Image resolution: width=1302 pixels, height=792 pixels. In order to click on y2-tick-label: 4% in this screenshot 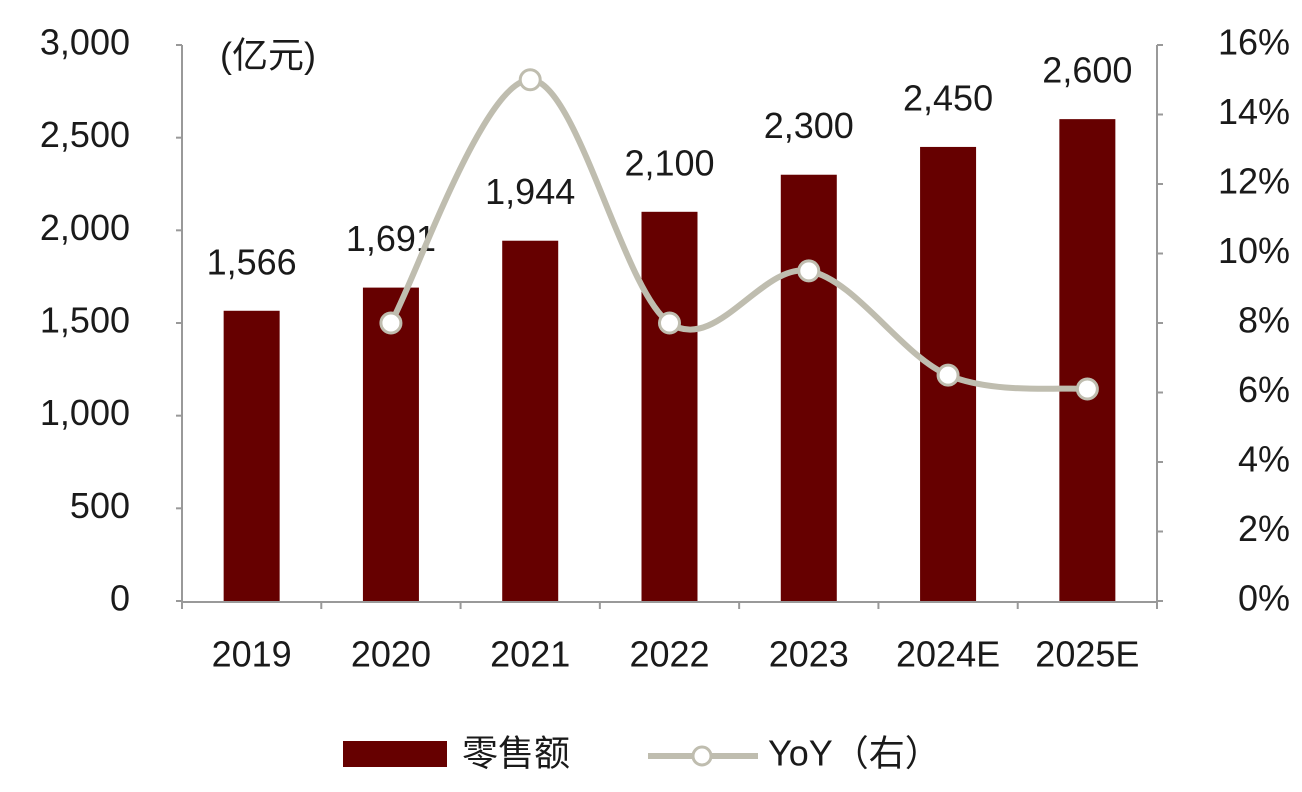, I will do `click(1264, 459)`.